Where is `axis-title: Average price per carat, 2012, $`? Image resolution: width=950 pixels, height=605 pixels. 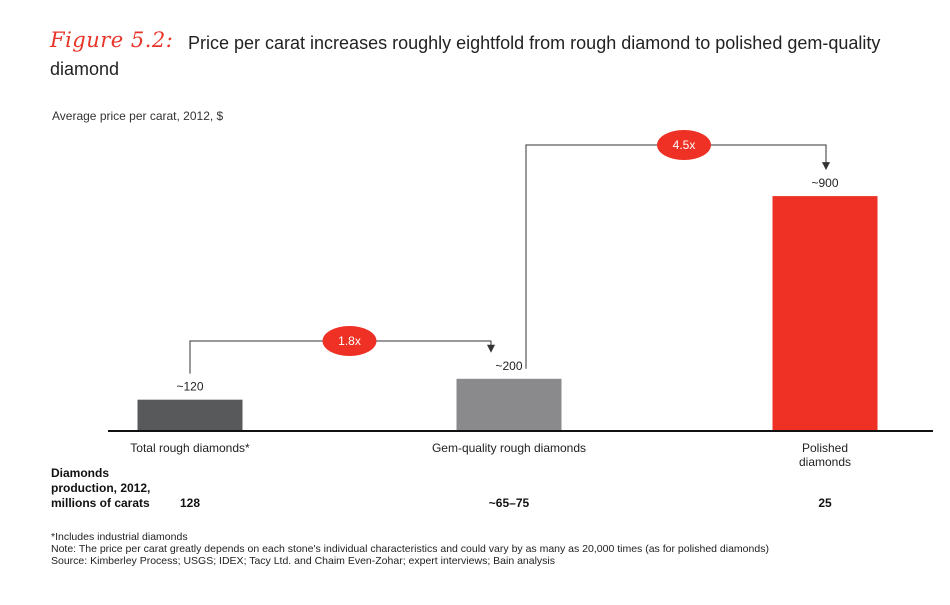
axis-title: Average price per carat, 2012, $ is located at coordinates (138, 116).